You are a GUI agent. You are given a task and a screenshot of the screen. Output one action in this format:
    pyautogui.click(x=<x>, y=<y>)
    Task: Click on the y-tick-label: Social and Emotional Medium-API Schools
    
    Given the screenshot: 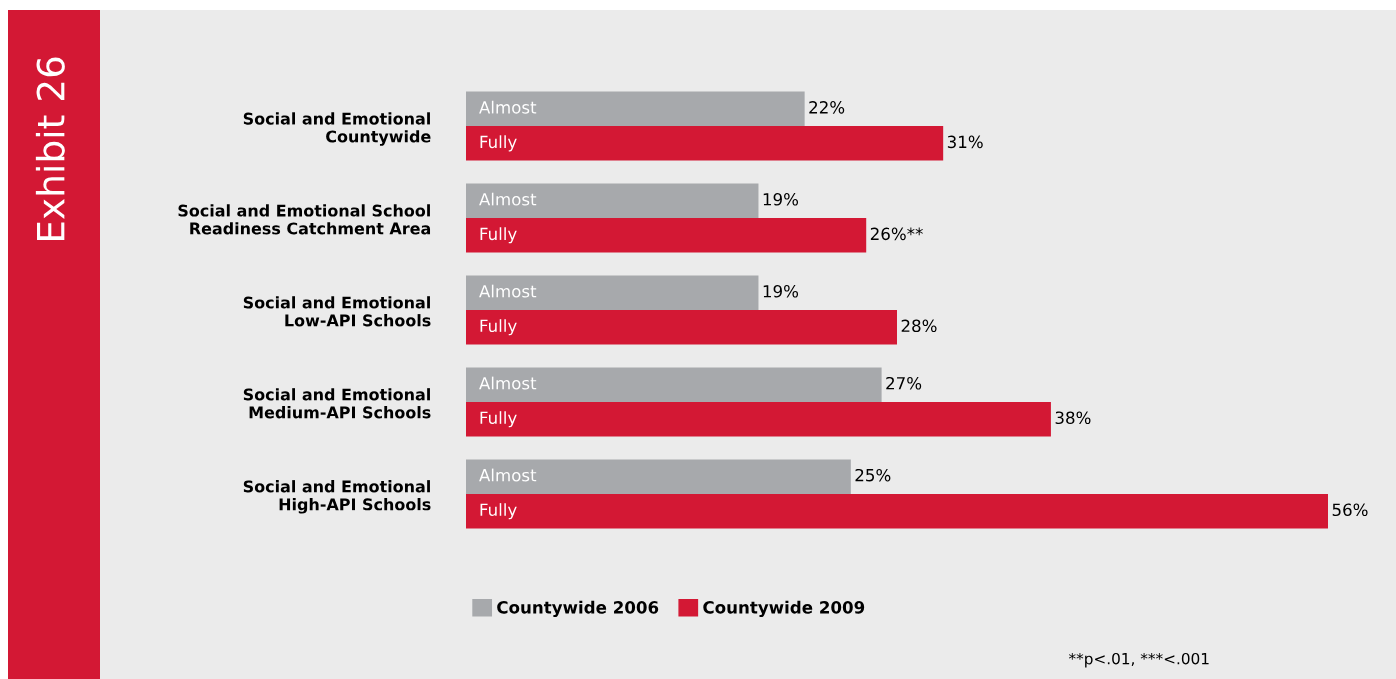 What is the action you would take?
    pyautogui.click(x=337, y=403)
    